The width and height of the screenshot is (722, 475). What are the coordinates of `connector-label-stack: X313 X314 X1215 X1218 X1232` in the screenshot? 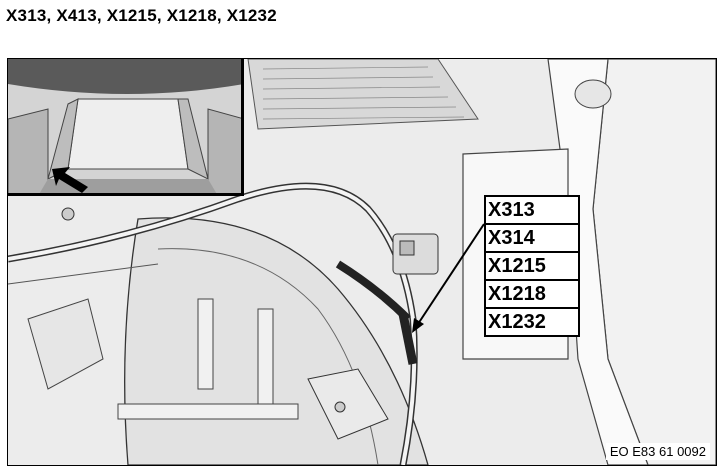 It's located at (532, 266).